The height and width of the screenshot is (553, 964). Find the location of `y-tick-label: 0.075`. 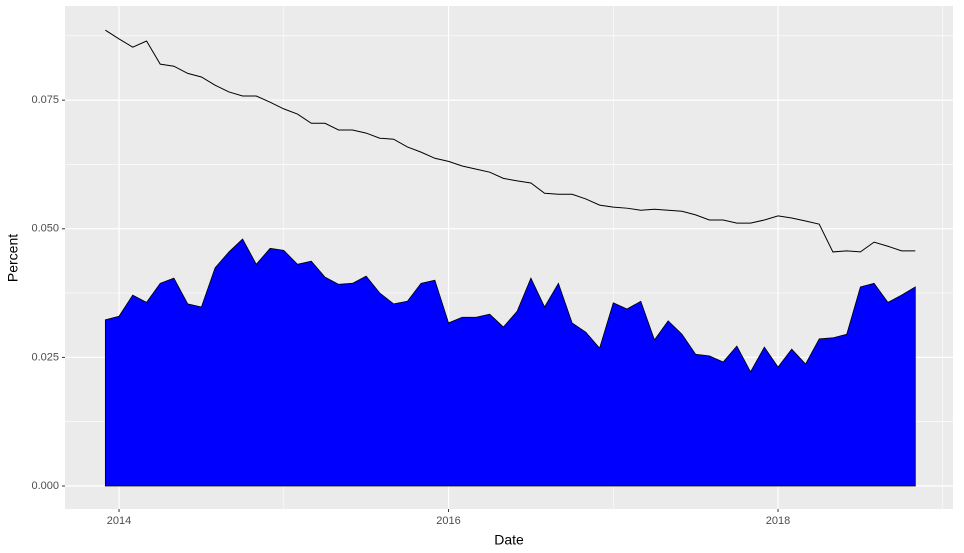

y-tick-label: 0.075 is located at coordinates (45, 100).